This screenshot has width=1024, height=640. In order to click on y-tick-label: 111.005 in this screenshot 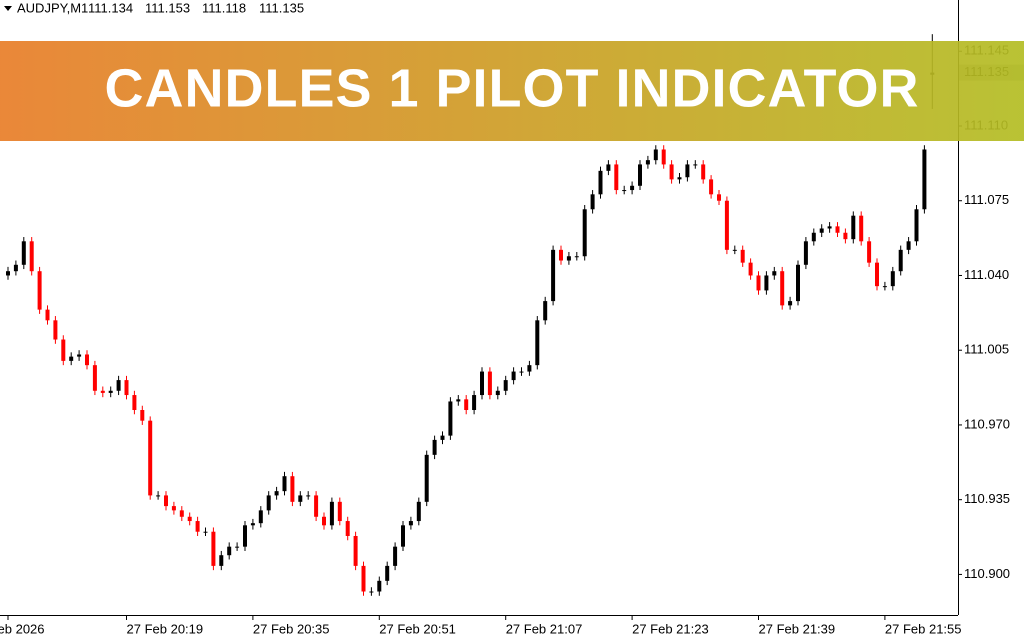, I will do `click(986, 349)`.